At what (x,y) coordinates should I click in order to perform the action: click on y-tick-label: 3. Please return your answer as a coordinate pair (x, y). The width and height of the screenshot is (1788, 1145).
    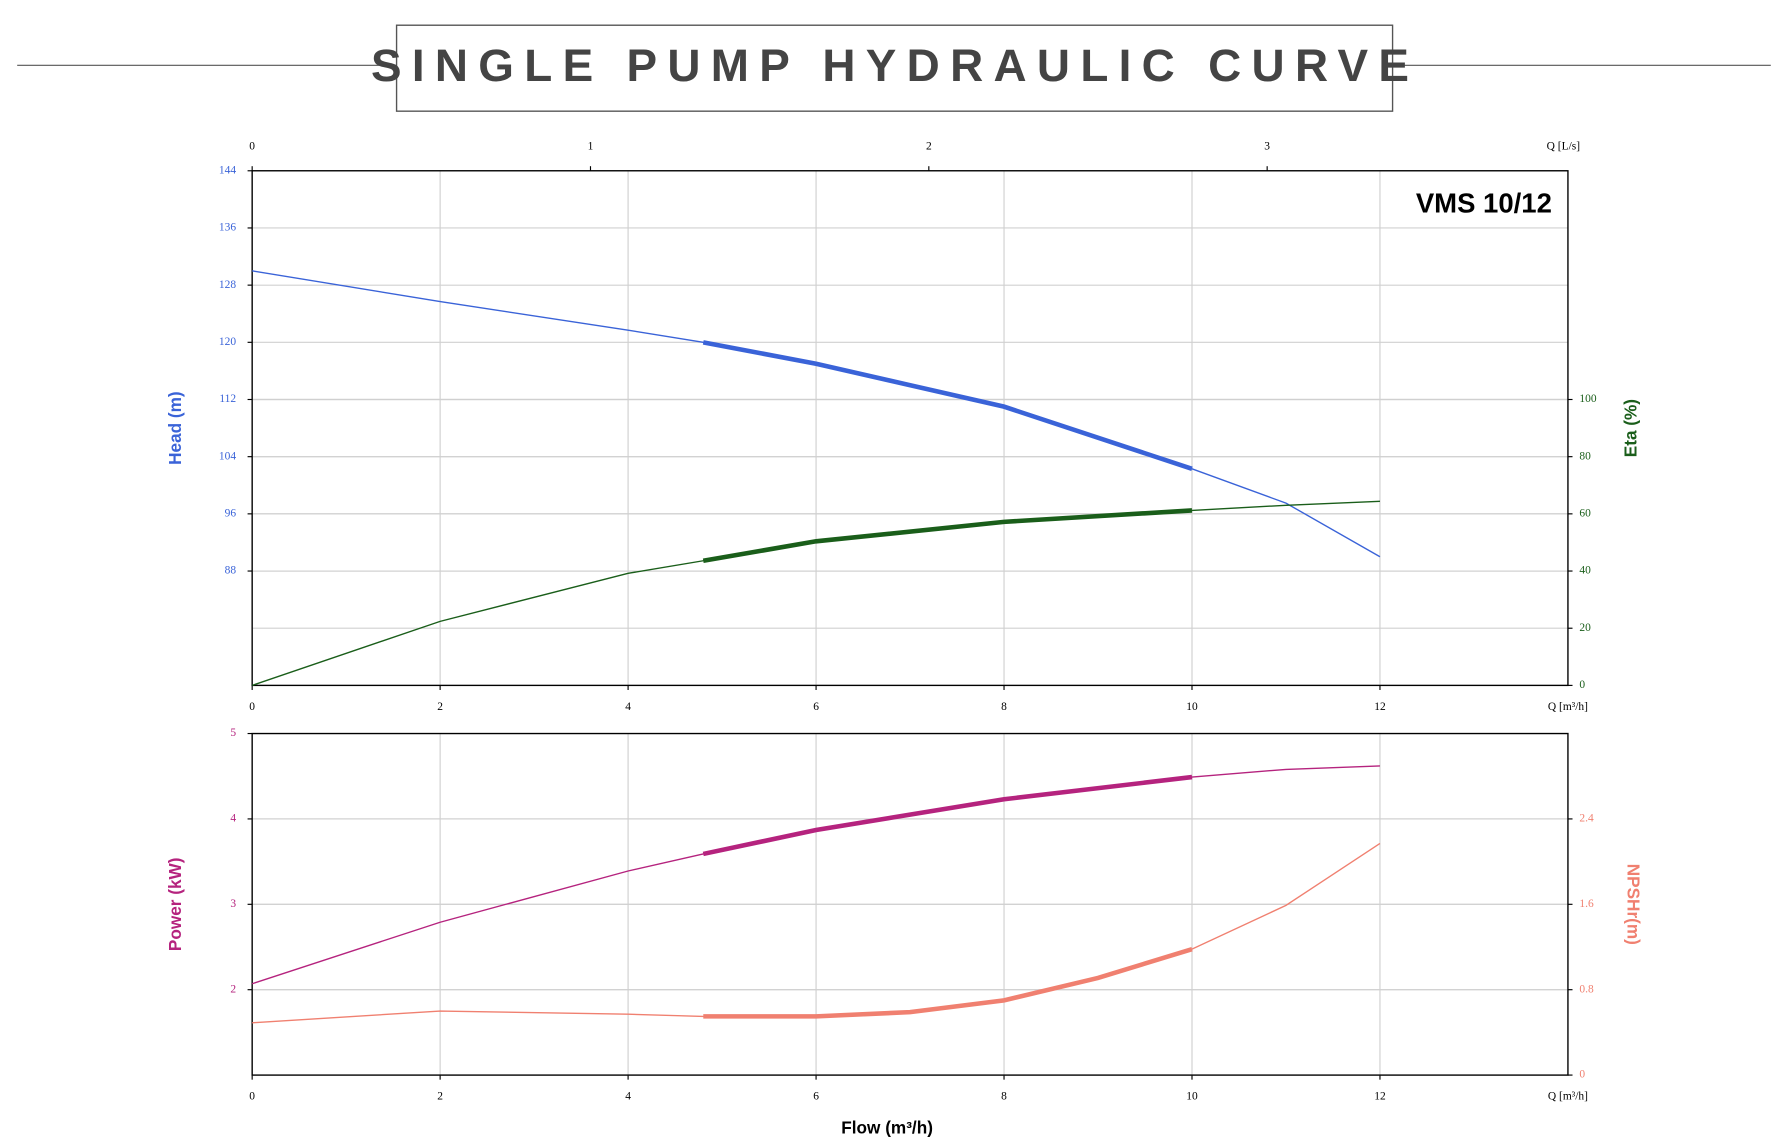
    Looking at the image, I should click on (233, 904).